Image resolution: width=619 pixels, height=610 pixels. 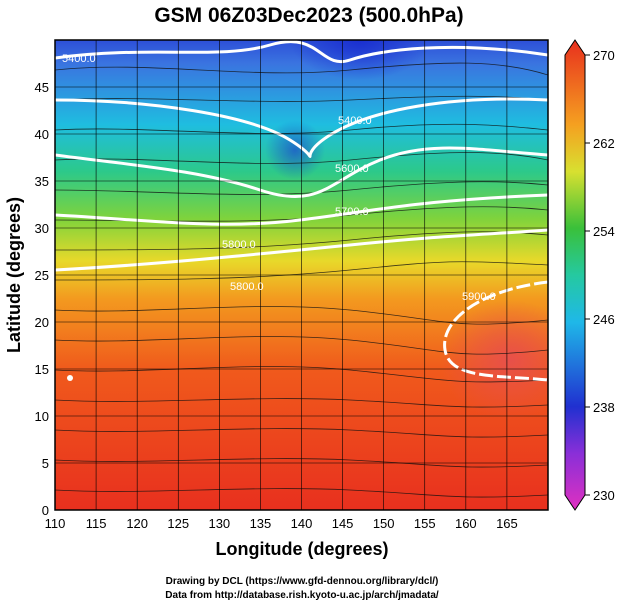 I want to click on colorbar-tick-label: 230, so click(x=604, y=495).